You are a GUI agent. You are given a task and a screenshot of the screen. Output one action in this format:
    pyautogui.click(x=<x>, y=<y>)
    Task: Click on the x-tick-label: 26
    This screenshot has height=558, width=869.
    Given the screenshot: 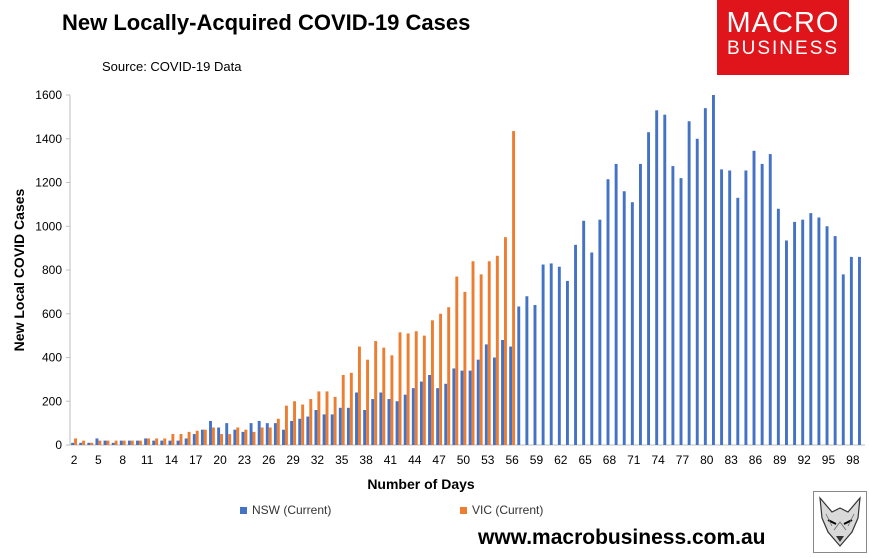 What is the action you would take?
    pyautogui.click(x=269, y=460)
    